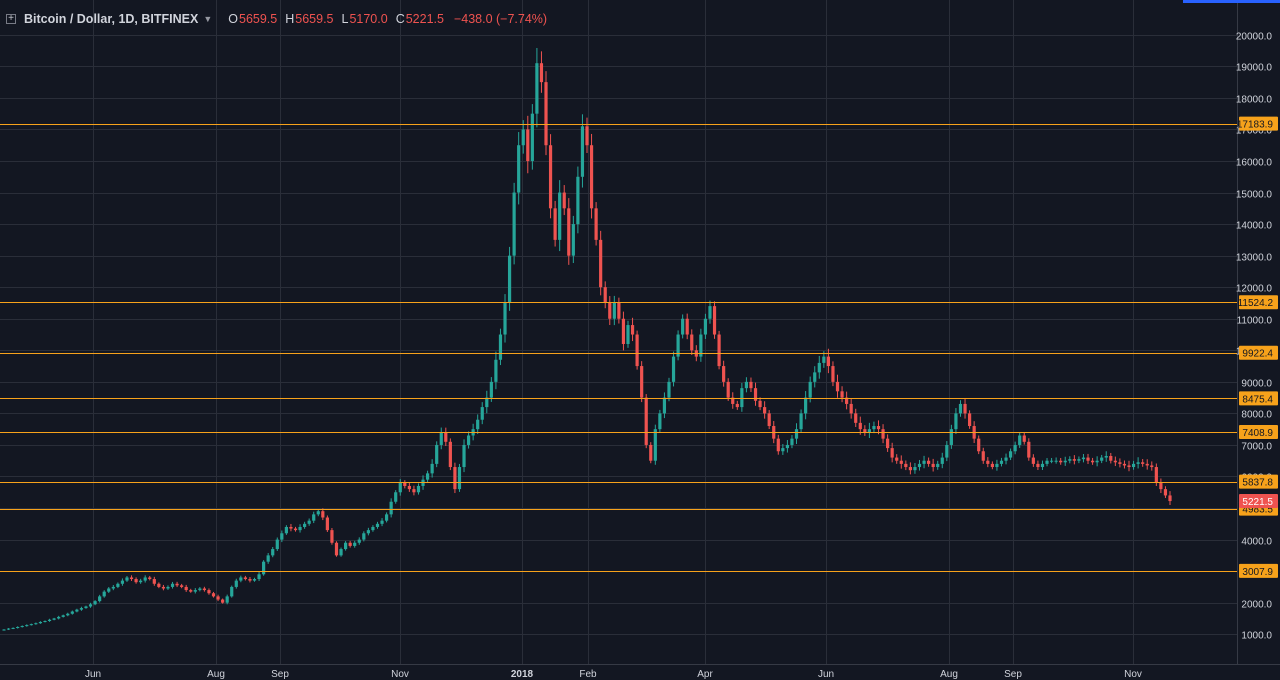 This screenshot has width=1280, height=680. What do you see at coordinates (208, 19) in the screenshot?
I see `chevron-down-icon: ▼` at bounding box center [208, 19].